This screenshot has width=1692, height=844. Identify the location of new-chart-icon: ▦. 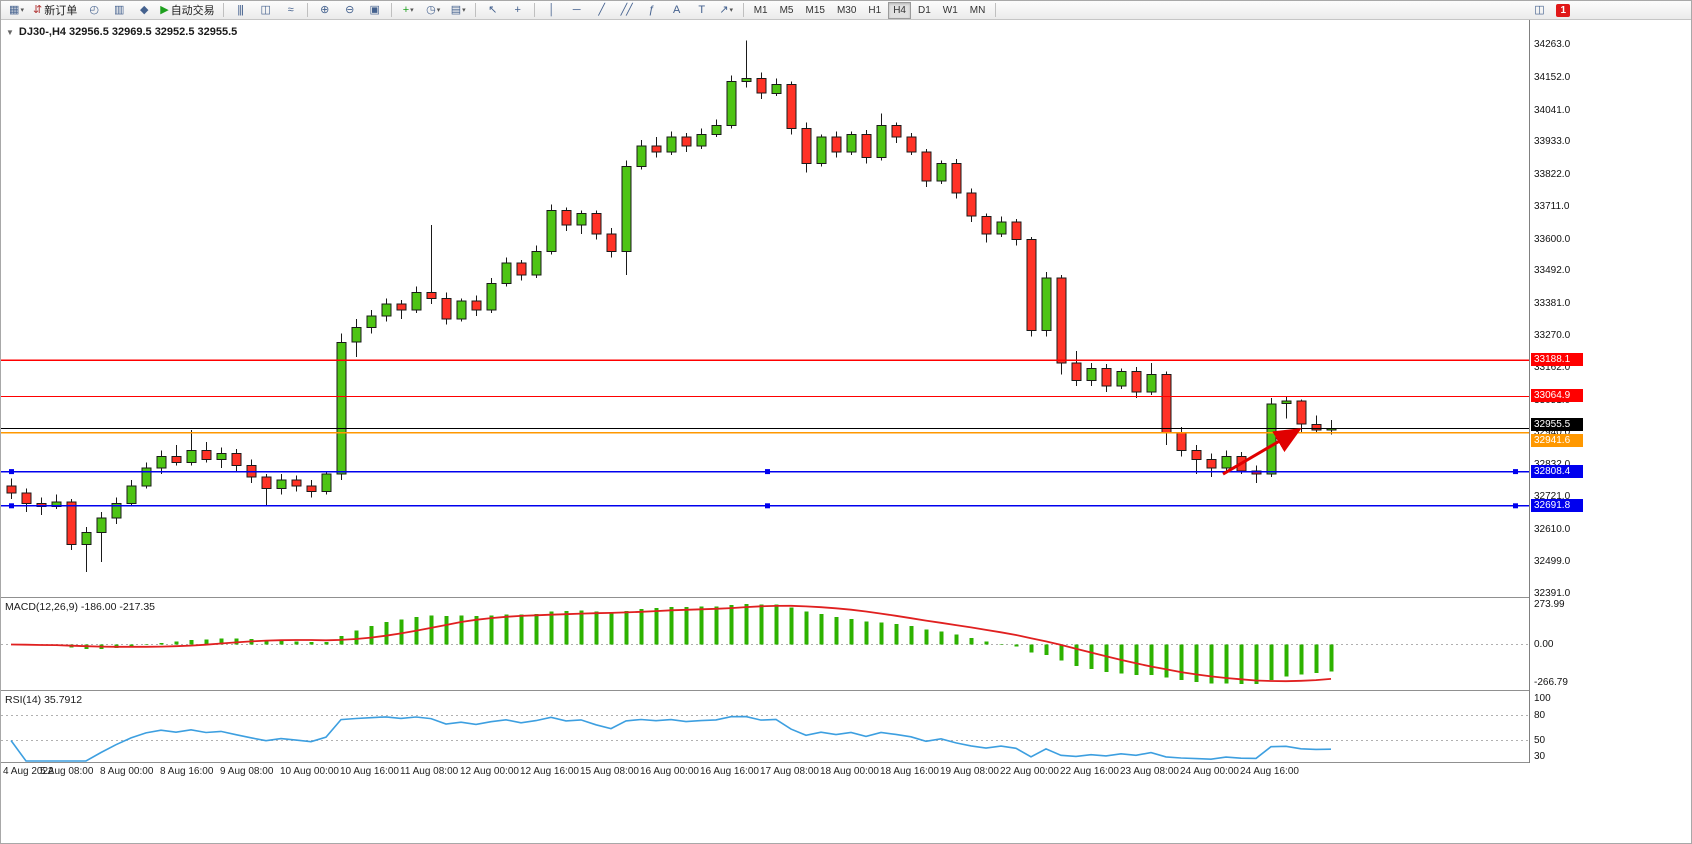
(14, 10).